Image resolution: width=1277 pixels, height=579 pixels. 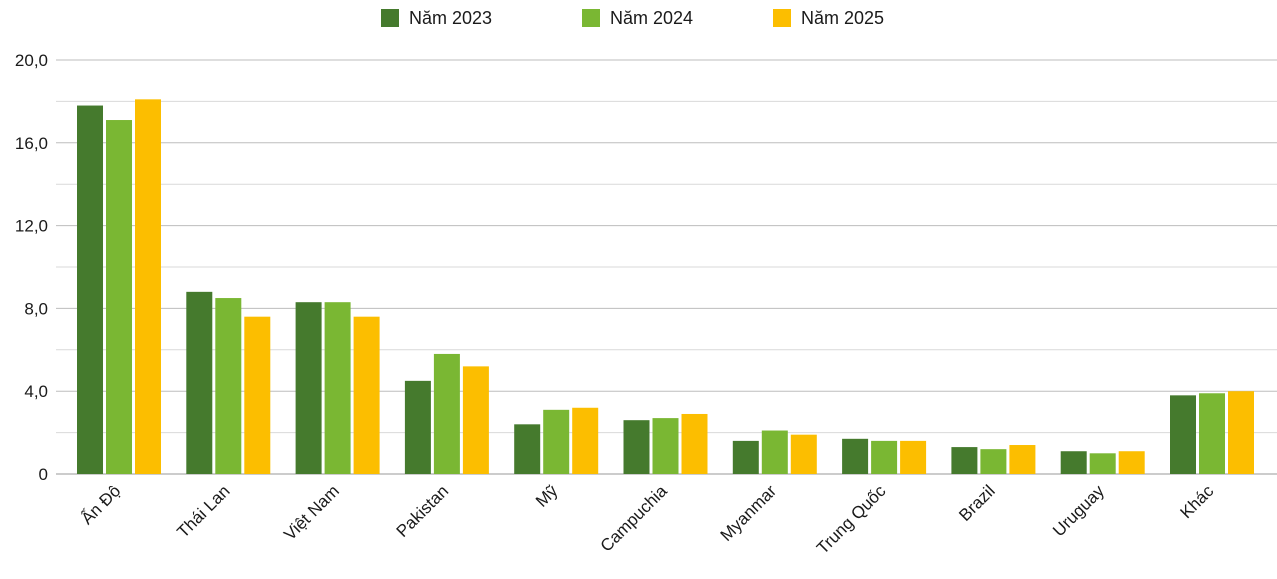 I want to click on legend-label: Năm 2023, so click(x=450, y=18).